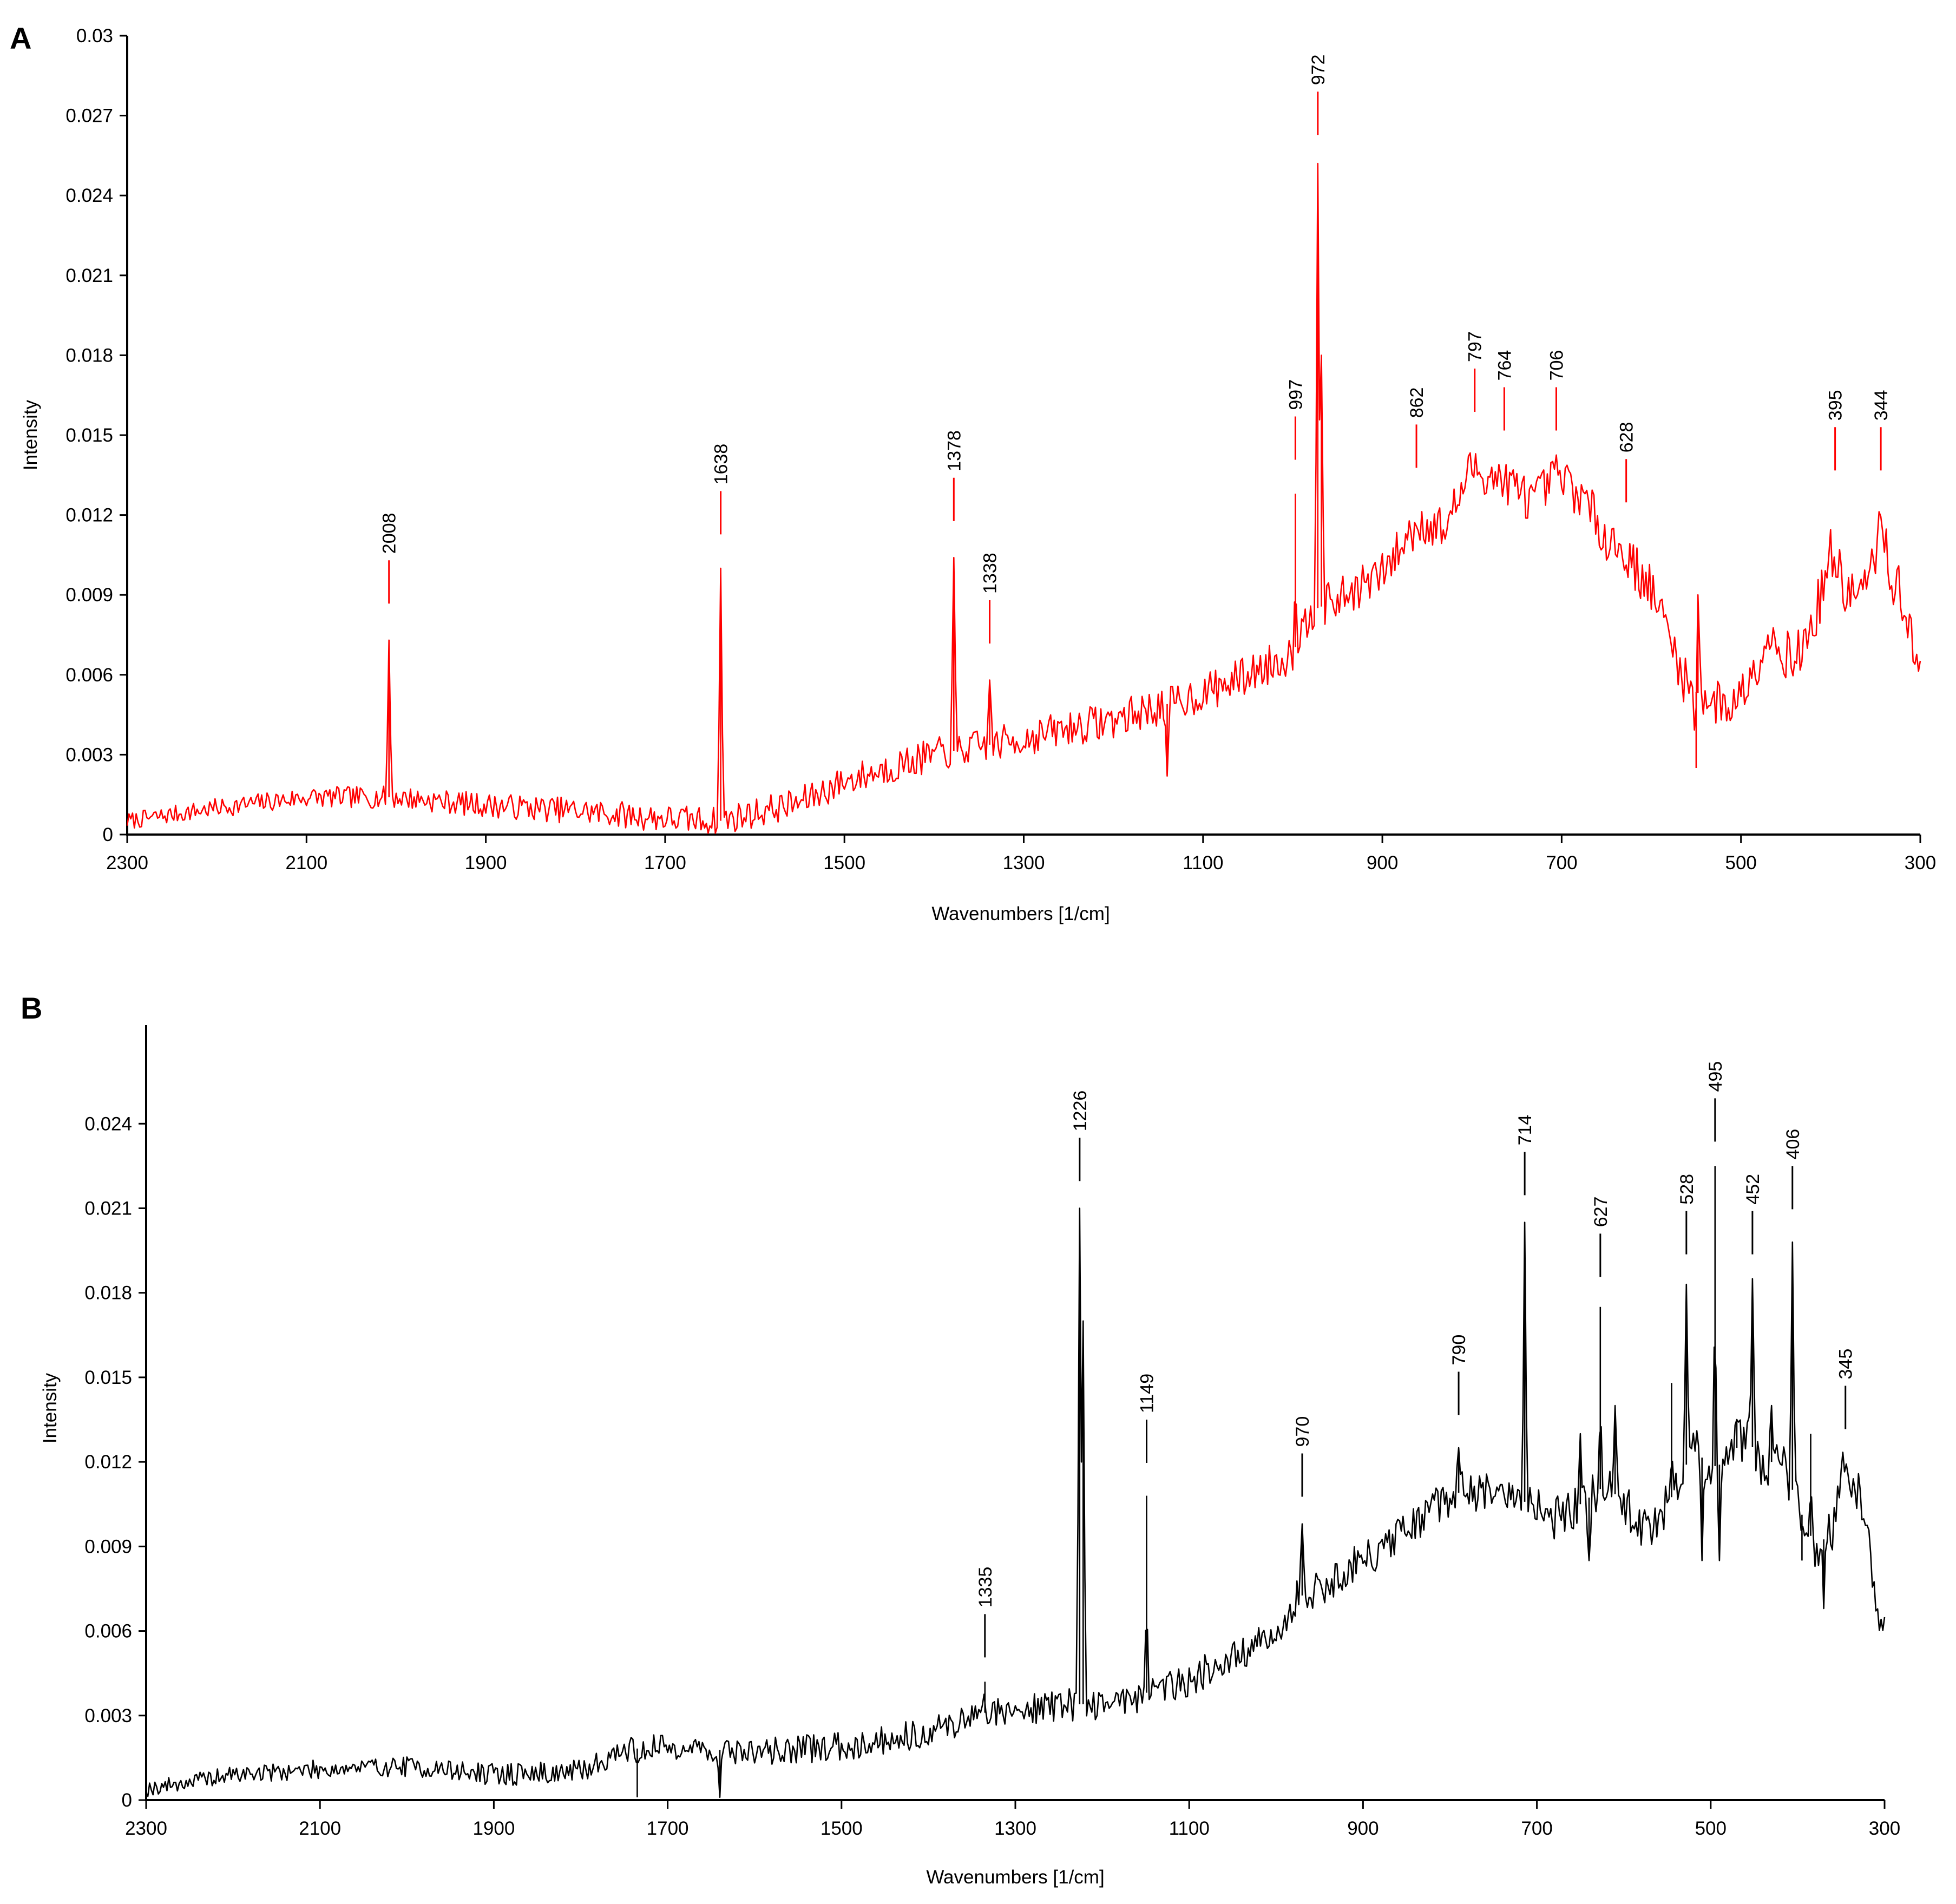 The width and height of the screenshot is (1956, 1904). I want to click on panel-b-y-tick-label: 0.015, so click(108, 1377).